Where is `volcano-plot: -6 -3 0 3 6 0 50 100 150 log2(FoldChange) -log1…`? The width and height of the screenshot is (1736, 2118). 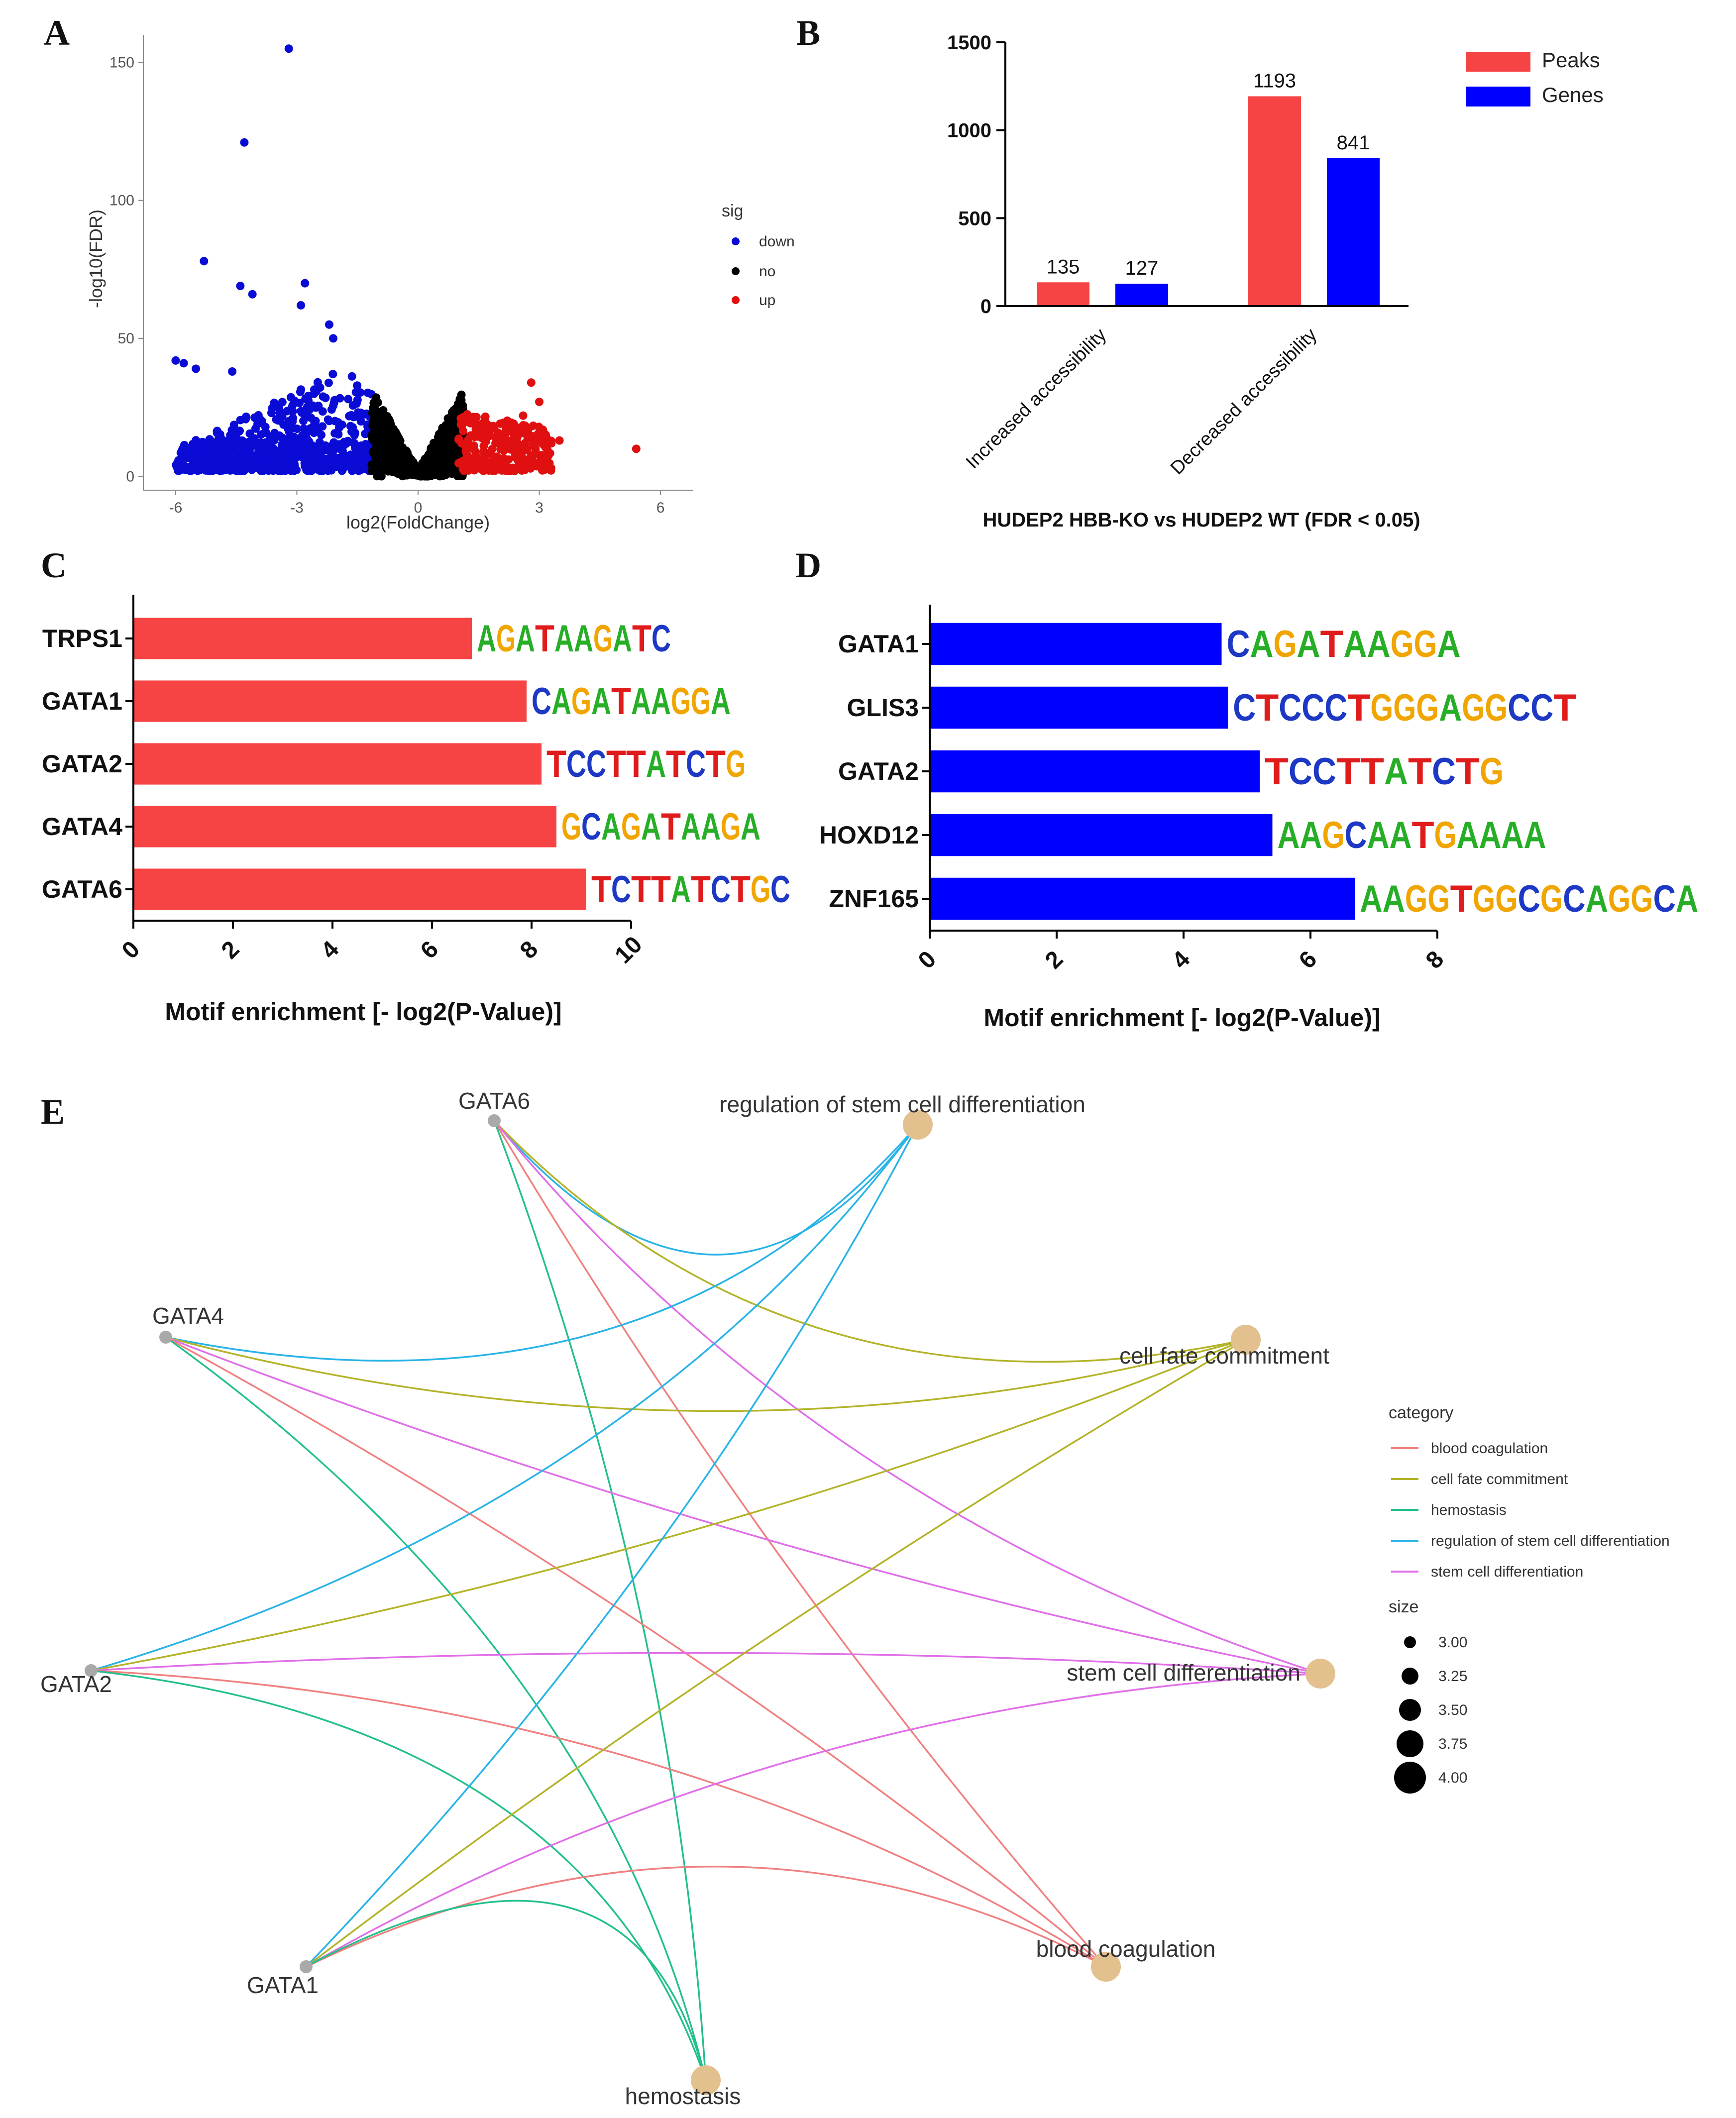 volcano-plot: -6 -3 0 3 6 0 50 100 150 log2(FoldChange) -log1… is located at coordinates (440, 283).